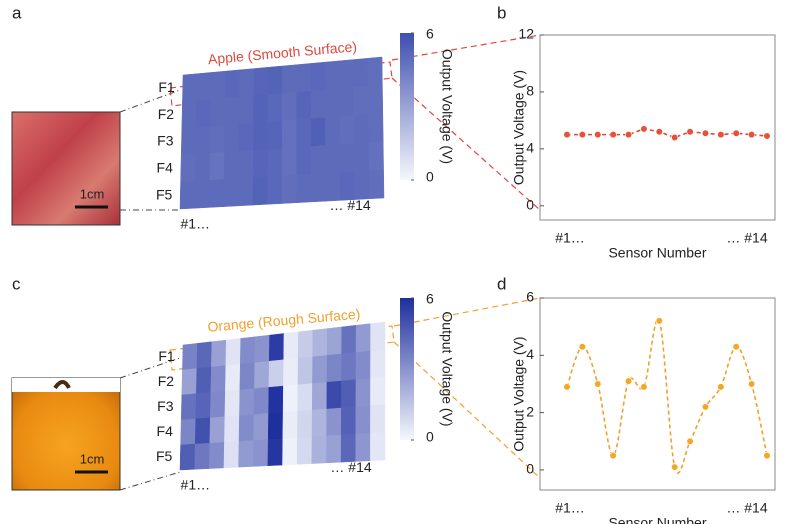 This screenshot has height=524, width=791. Describe the element at coordinates (166, 381) in the screenshot. I see `row-label: F2` at that location.